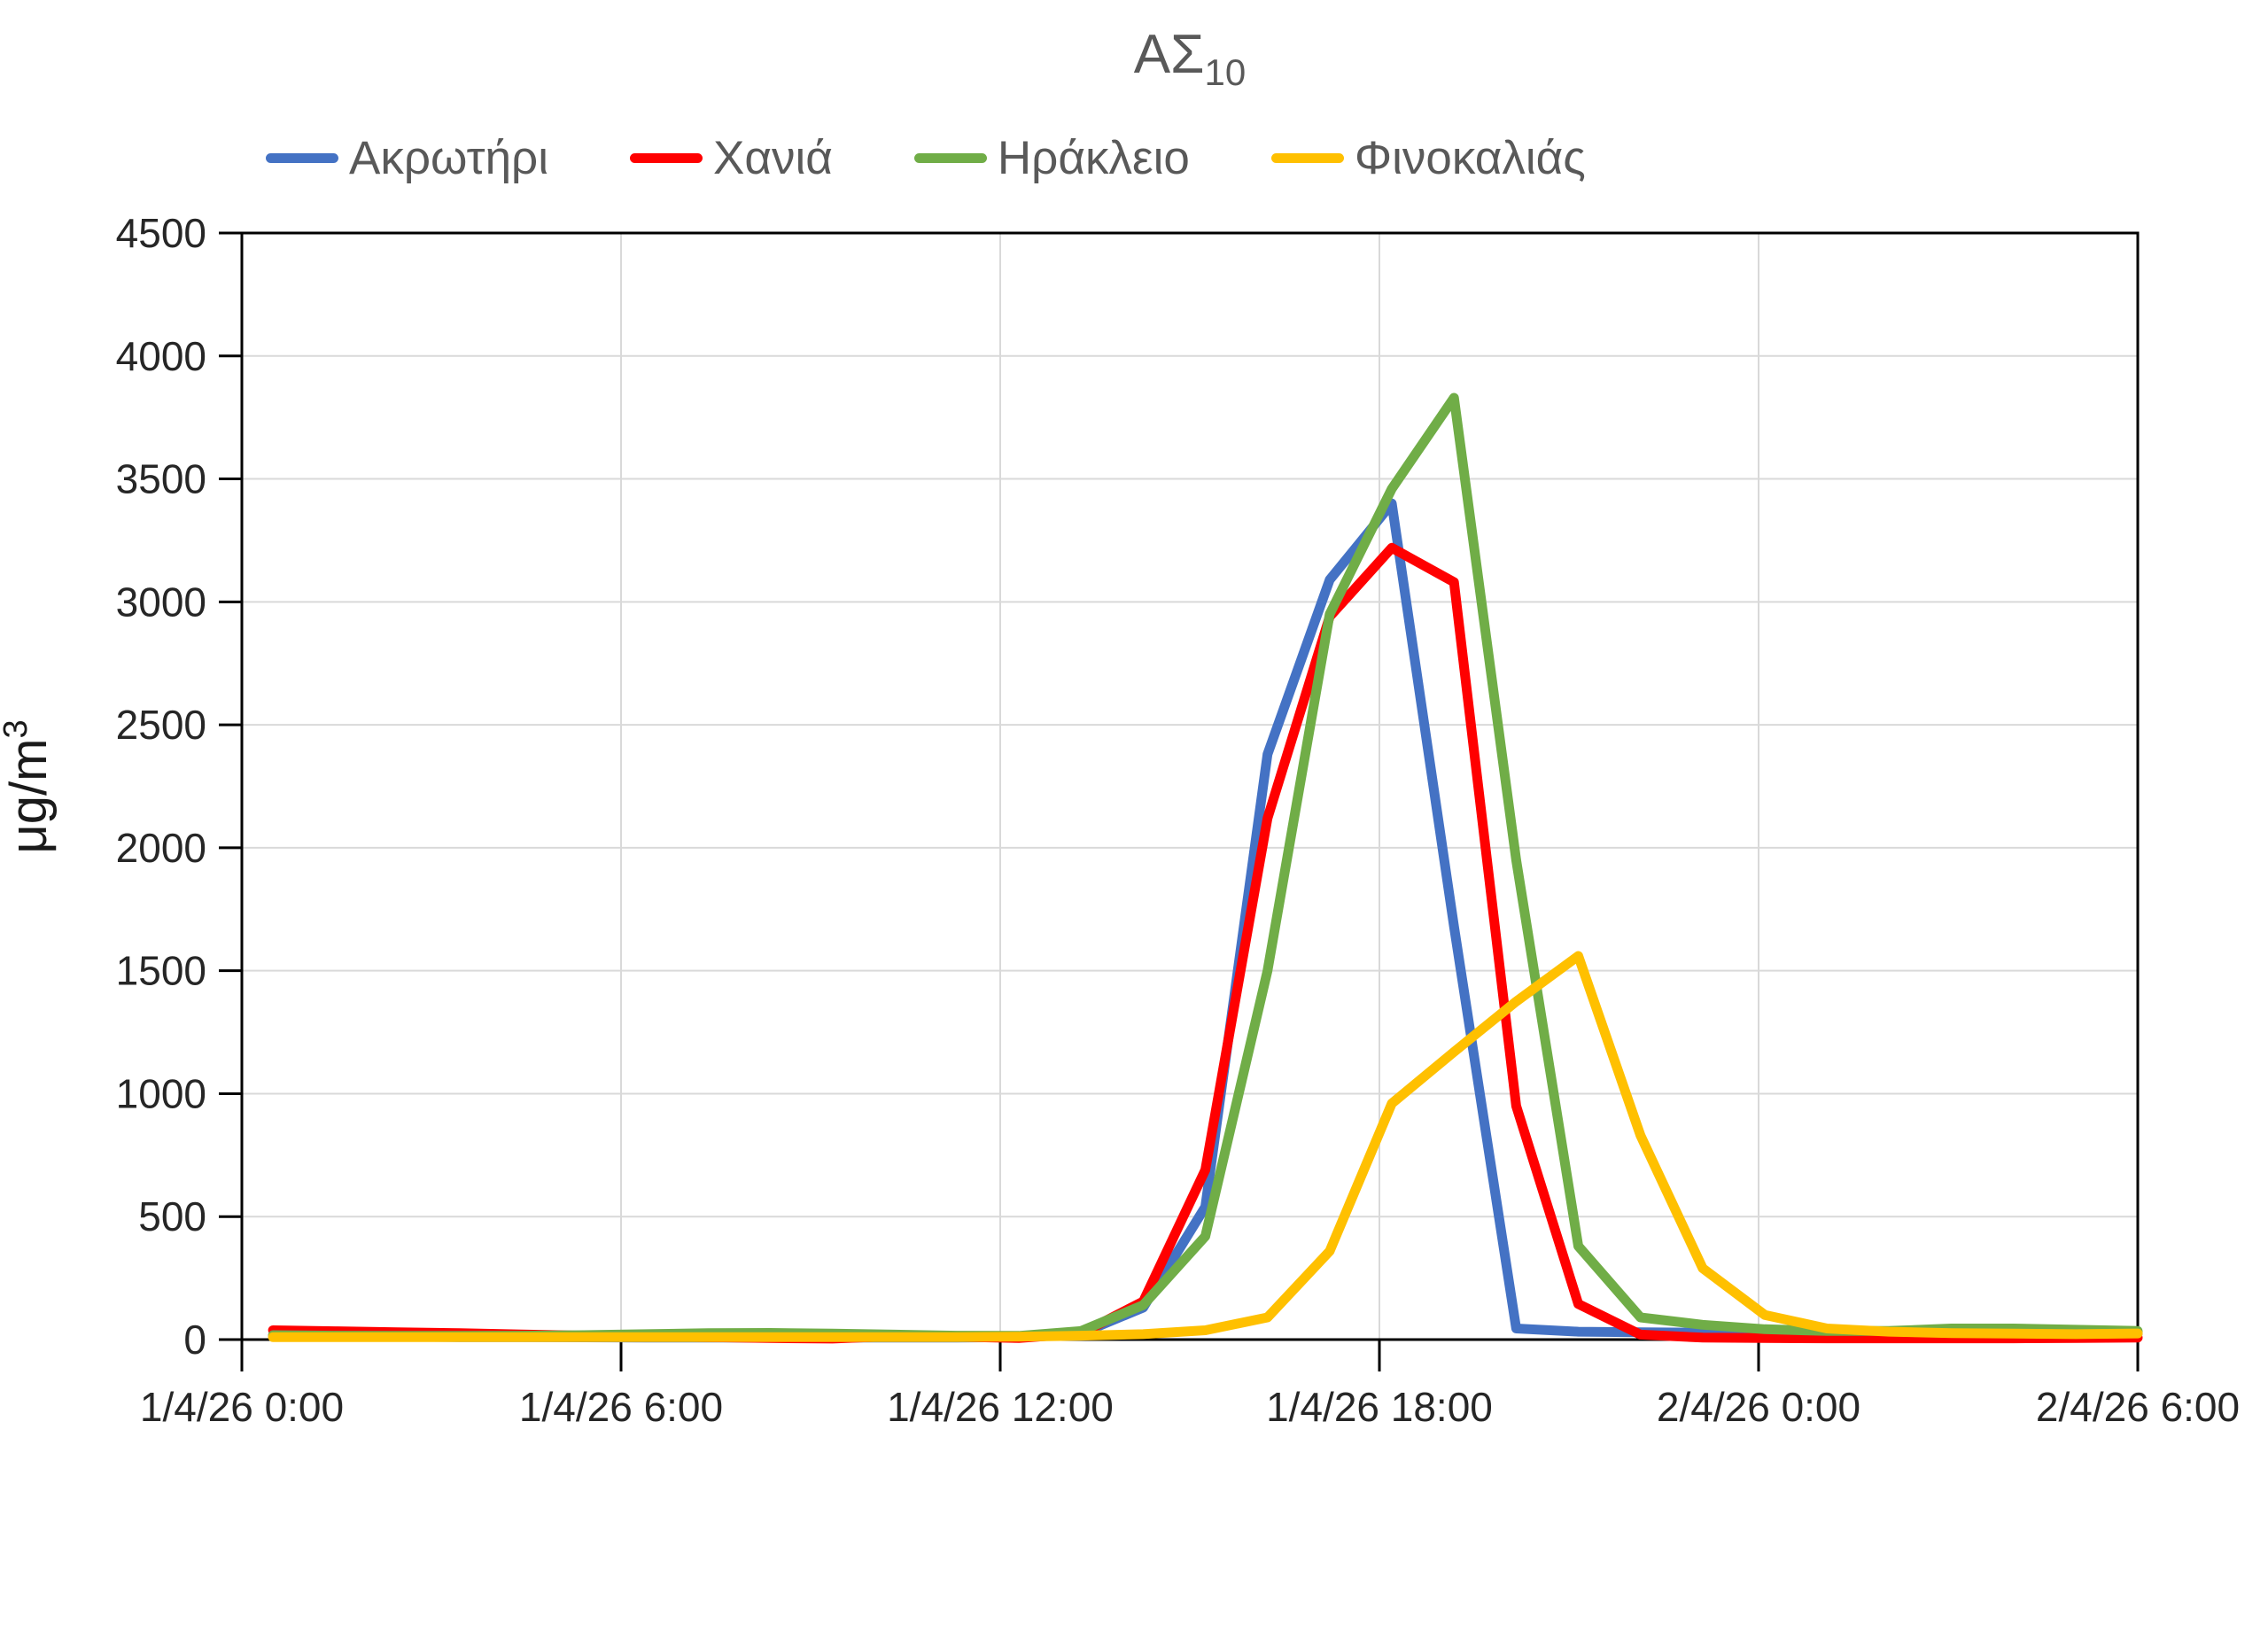  Describe the element at coordinates (1379, 1407) in the screenshot. I see `x-tick-label: 1/4/26 18:00` at that location.